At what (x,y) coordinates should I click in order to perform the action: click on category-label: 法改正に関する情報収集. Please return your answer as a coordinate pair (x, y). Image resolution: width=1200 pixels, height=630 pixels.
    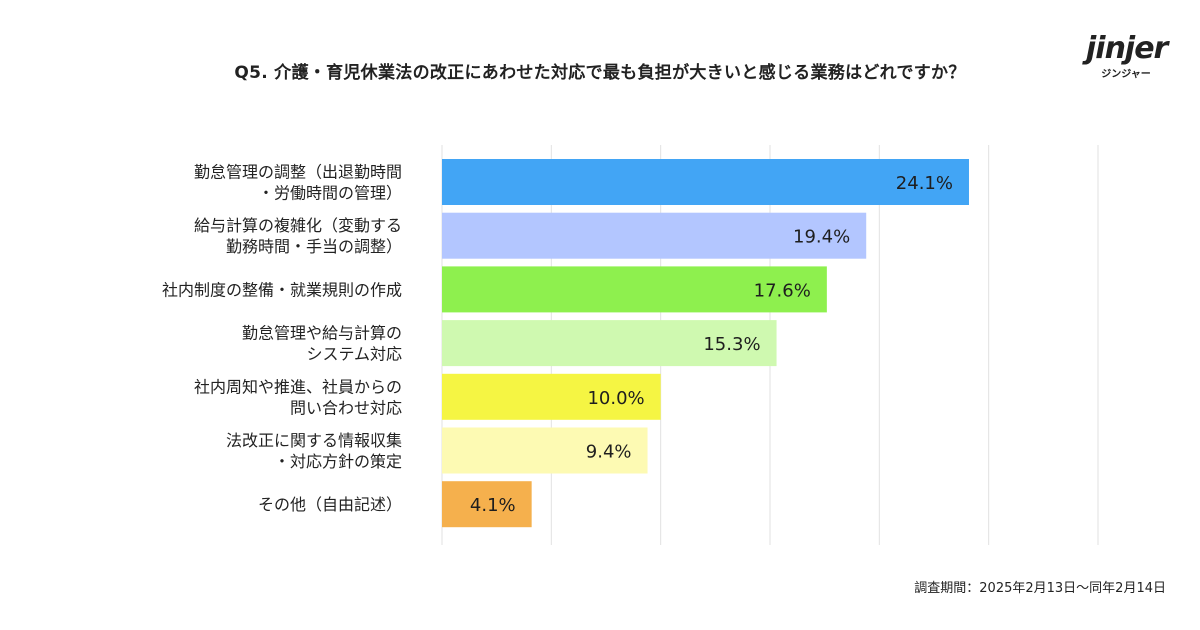
    Looking at the image, I should click on (314, 440).